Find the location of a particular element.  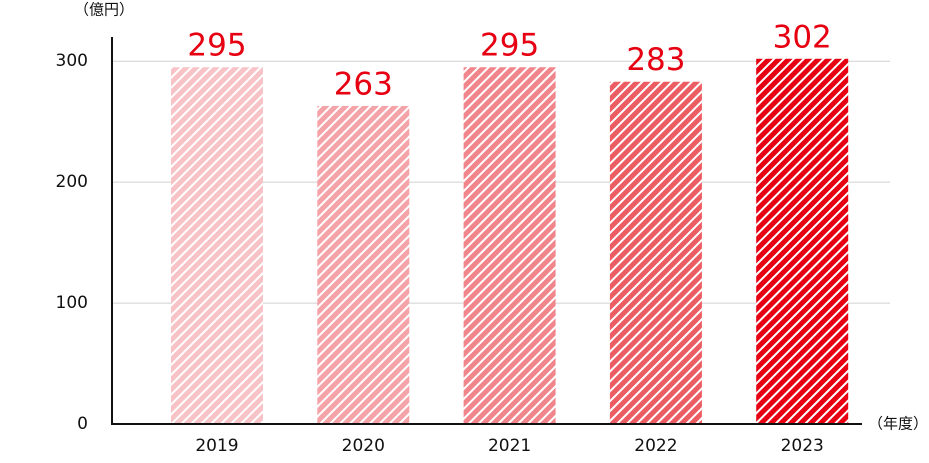

y-axis-label: （億円） is located at coordinates (104, 10).